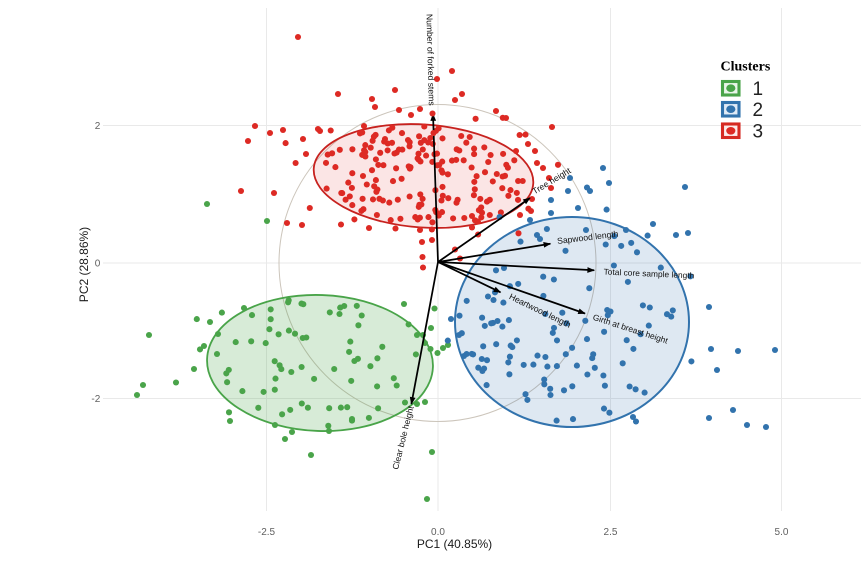 The height and width of the screenshot is (563, 868). I want to click on svg-text: Number of forked stems, so click(431, 60).